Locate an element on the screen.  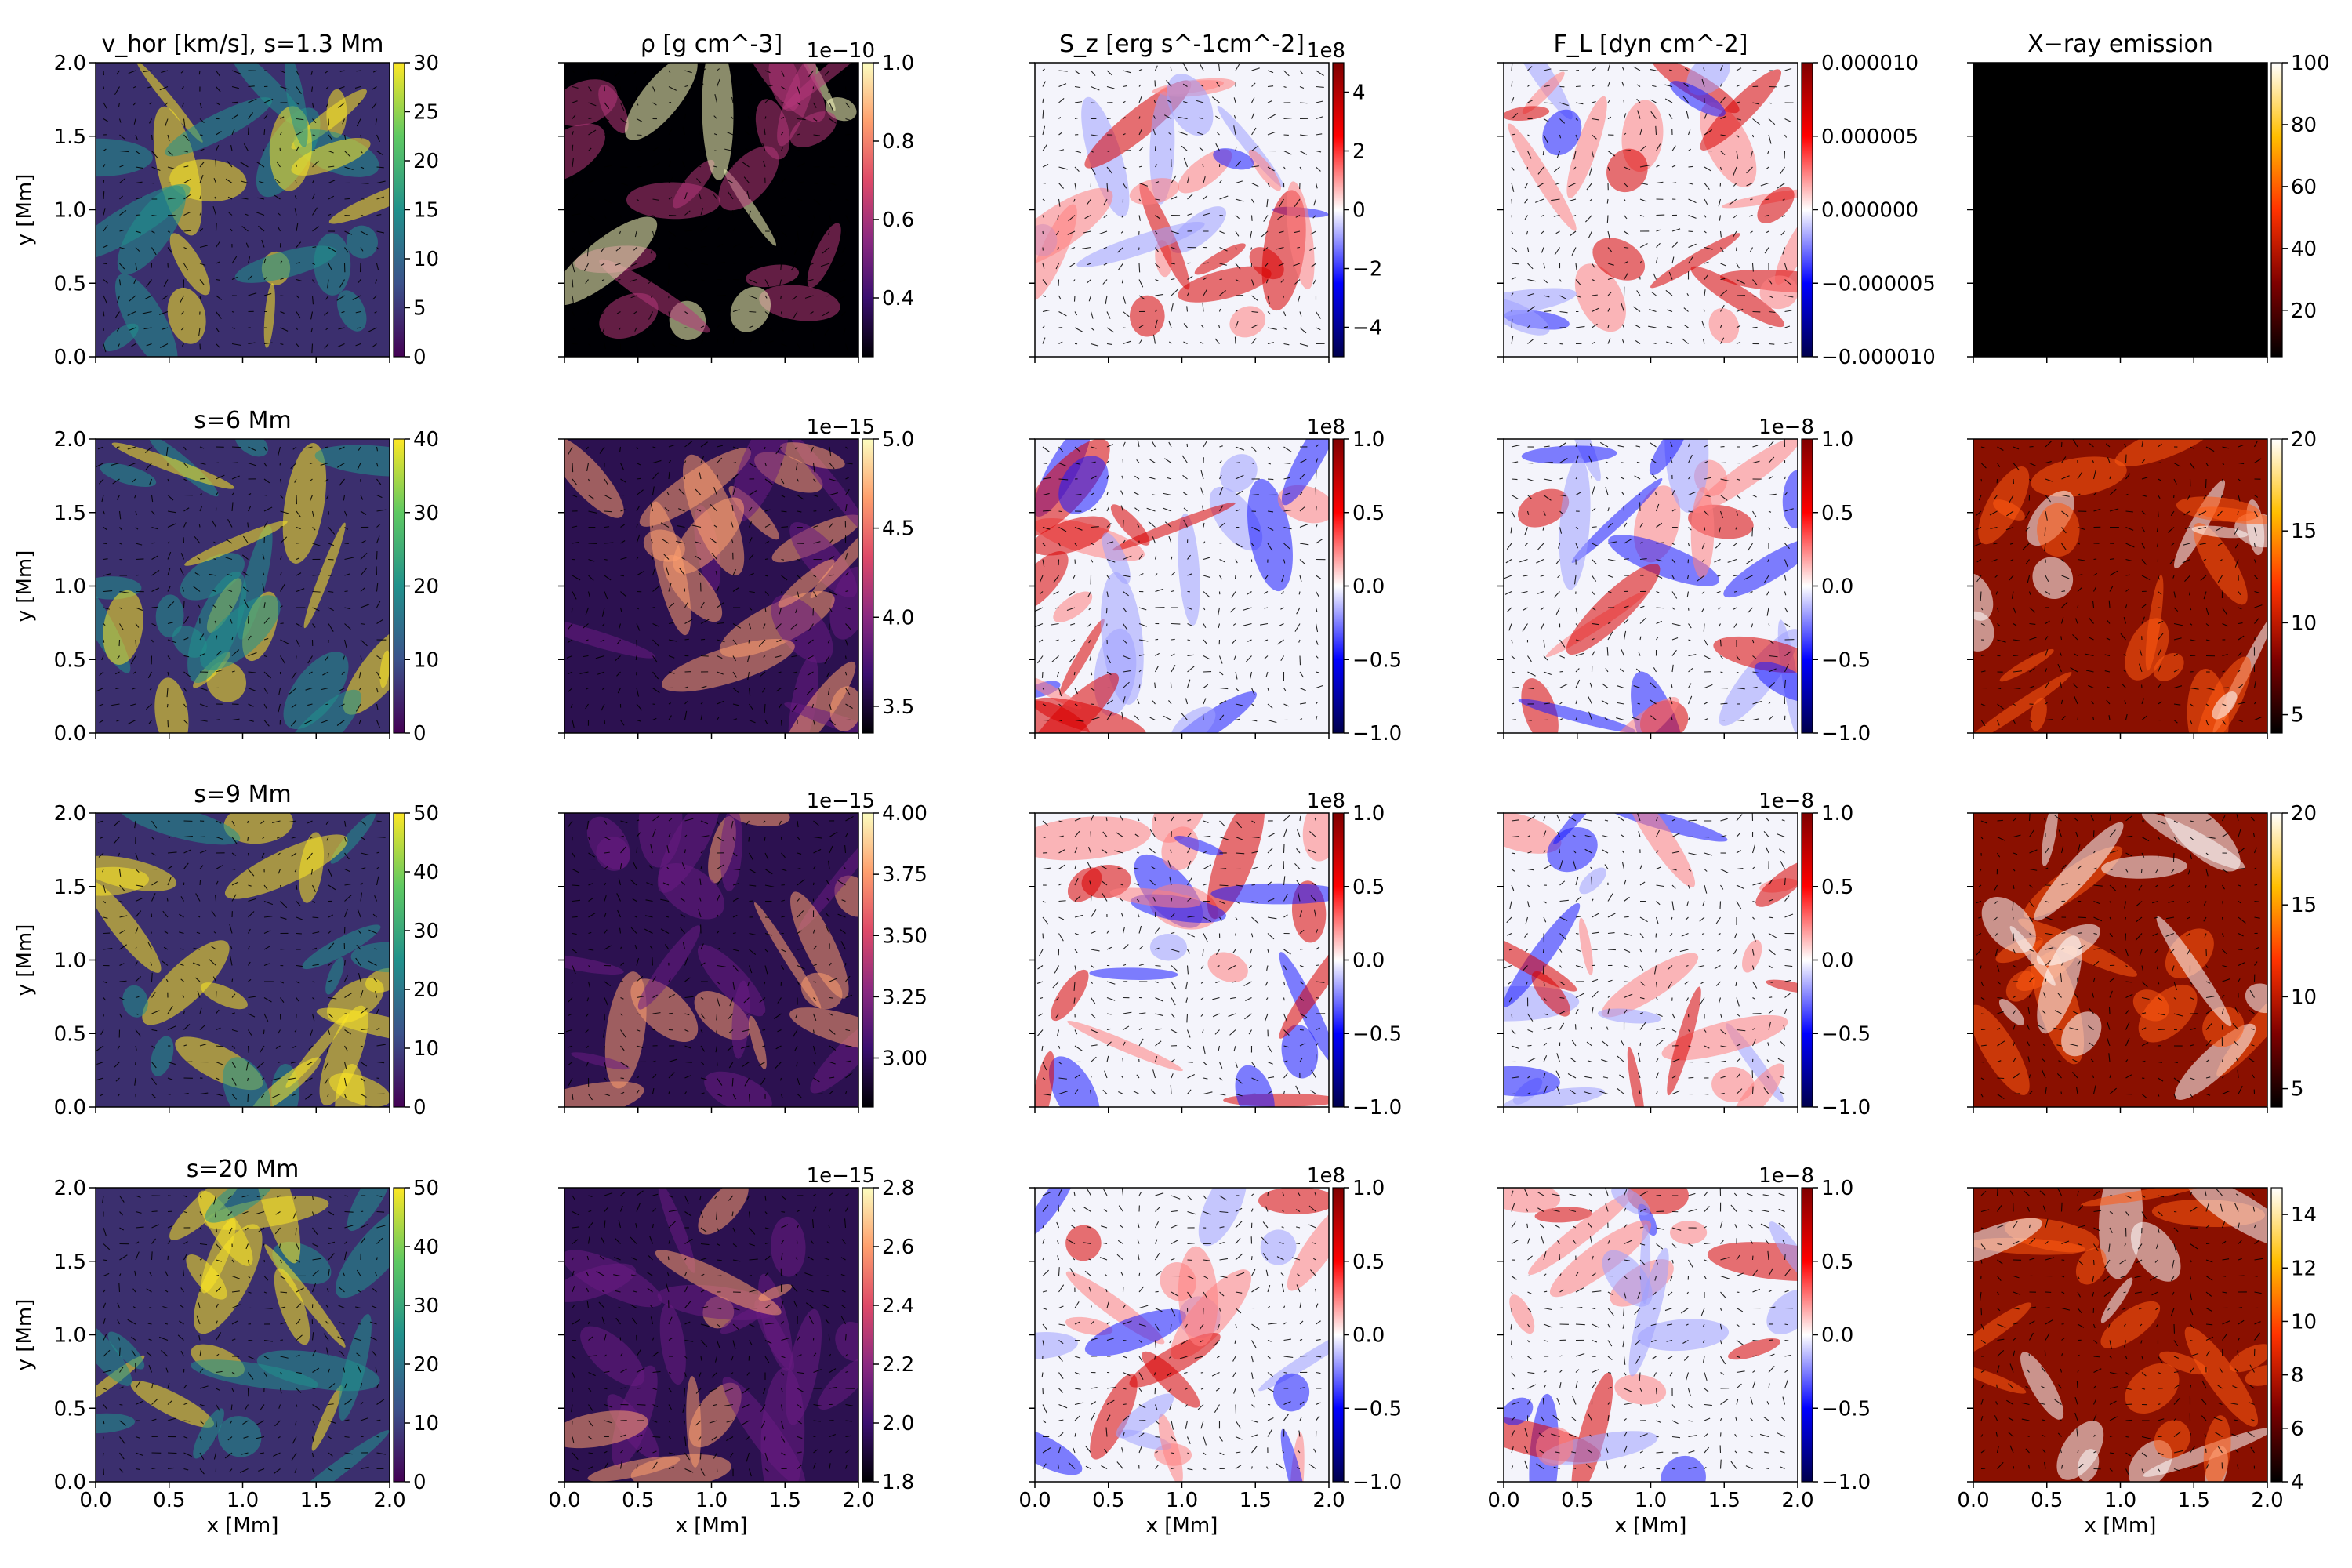
colorbar-tick-label: 4.00 is located at coordinates (904, 814).